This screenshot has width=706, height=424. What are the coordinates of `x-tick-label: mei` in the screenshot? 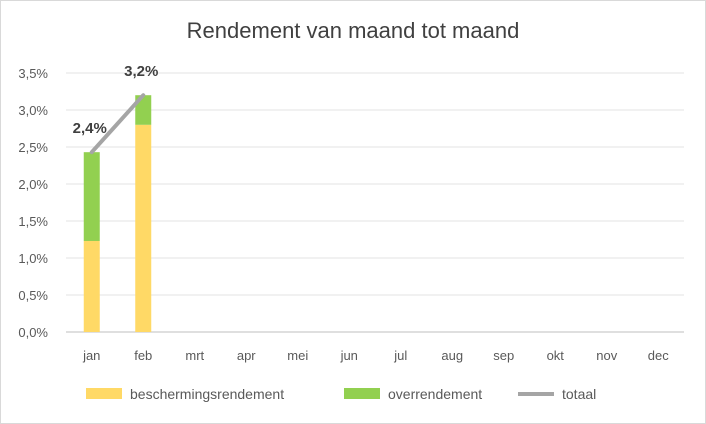 It's located at (297, 355).